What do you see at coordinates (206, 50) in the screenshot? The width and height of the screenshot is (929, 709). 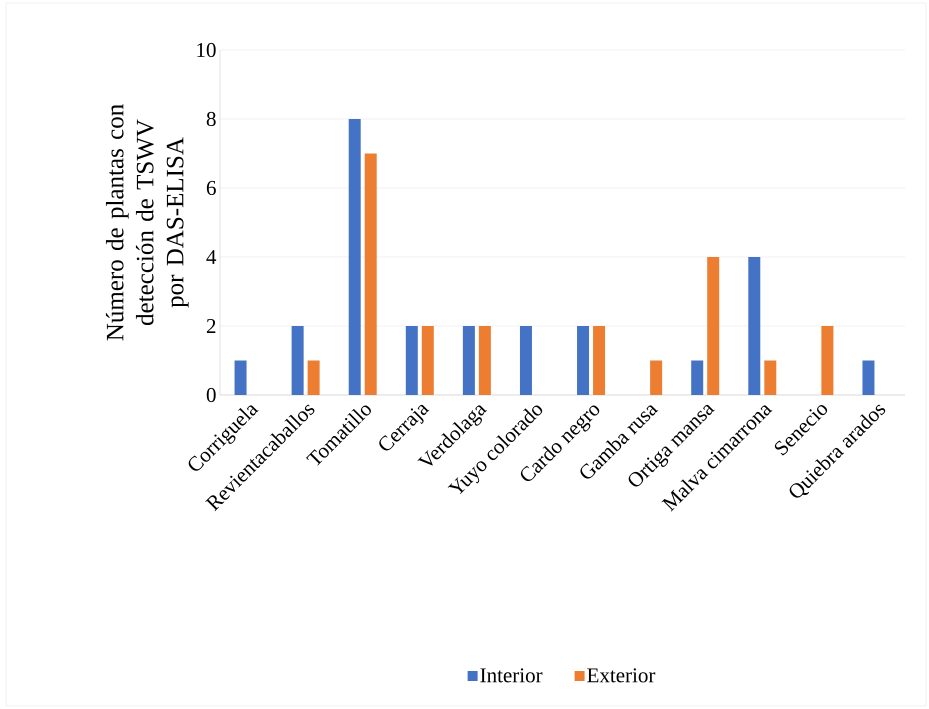 I see `y-tick-label: 10` at bounding box center [206, 50].